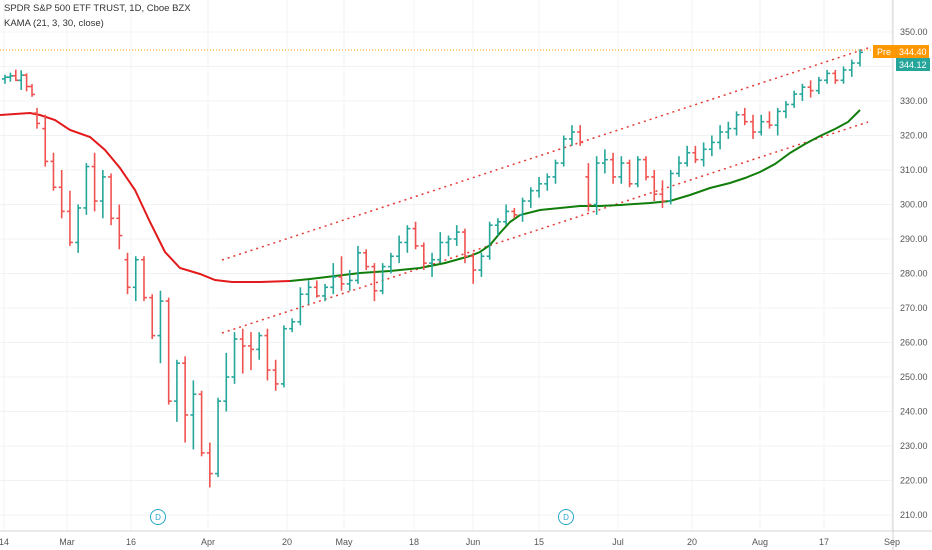 The width and height of the screenshot is (932, 550). Describe the element at coordinates (97, 8) in the screenshot. I see `symbol-legend: SPDR S&P 500 ETF TRUST, 1D, Cboe BZX` at that location.